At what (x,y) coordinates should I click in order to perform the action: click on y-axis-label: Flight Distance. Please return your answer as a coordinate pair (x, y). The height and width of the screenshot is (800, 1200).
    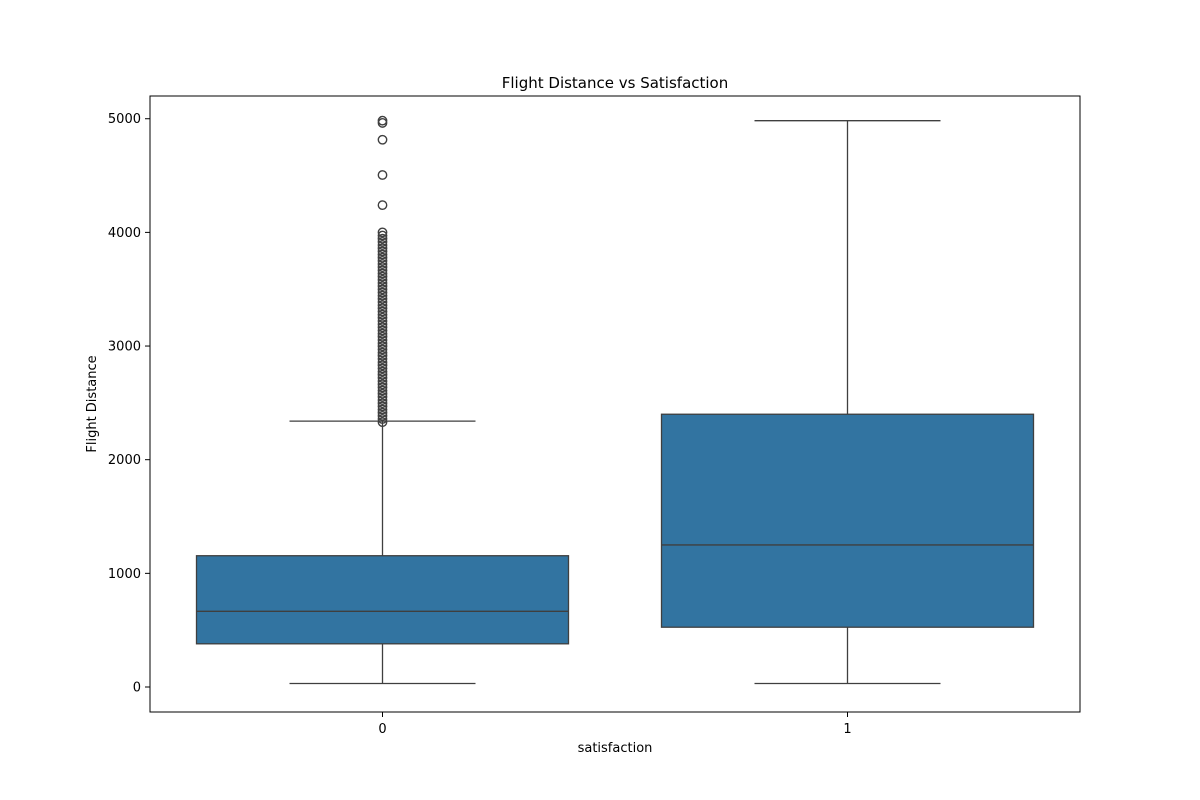
    Looking at the image, I should click on (92, 403).